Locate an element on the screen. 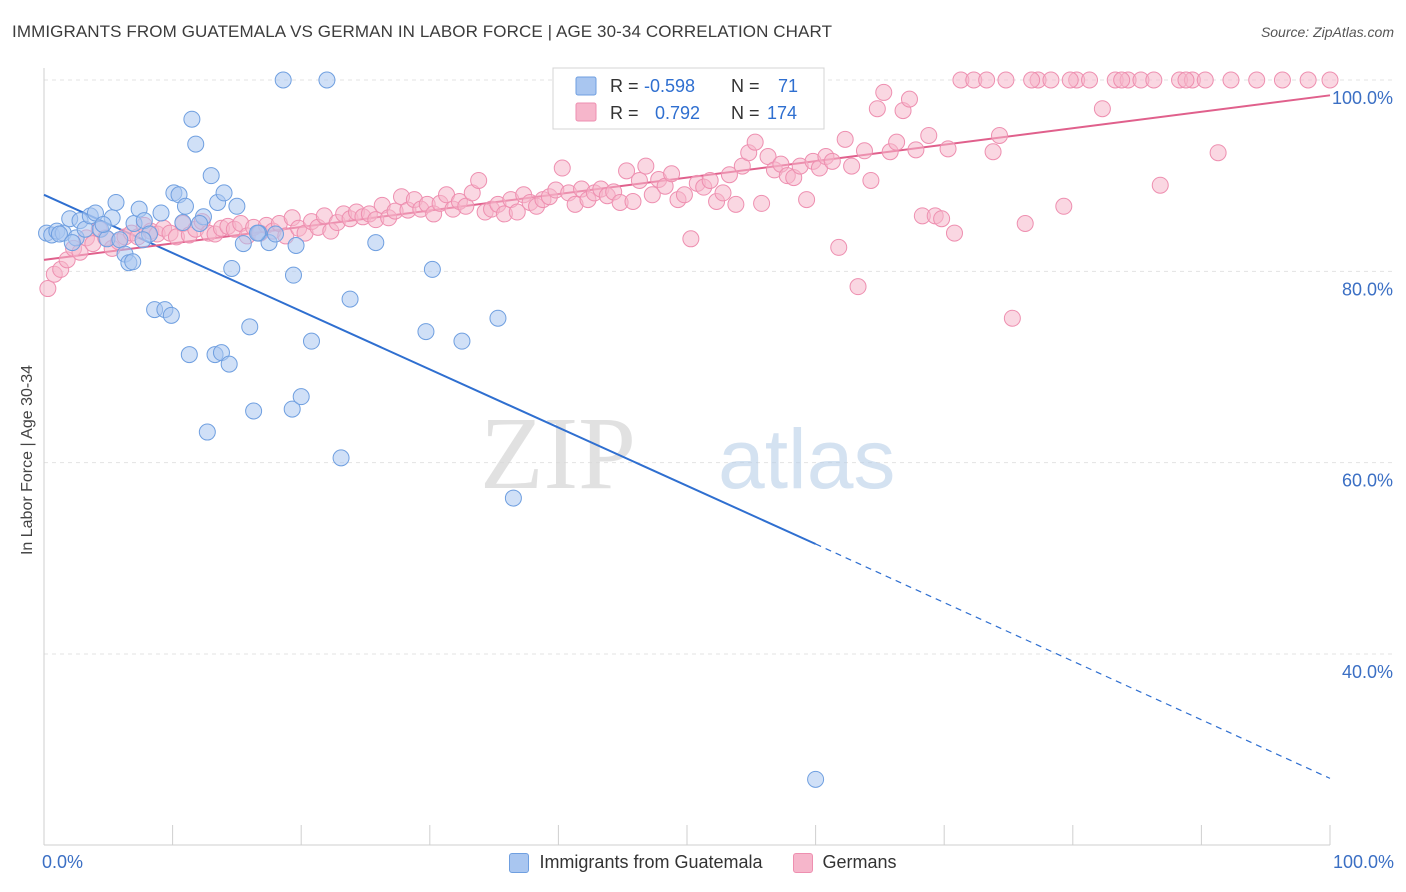  x-tick-label-min: 0.0% is located at coordinates (63, 862).